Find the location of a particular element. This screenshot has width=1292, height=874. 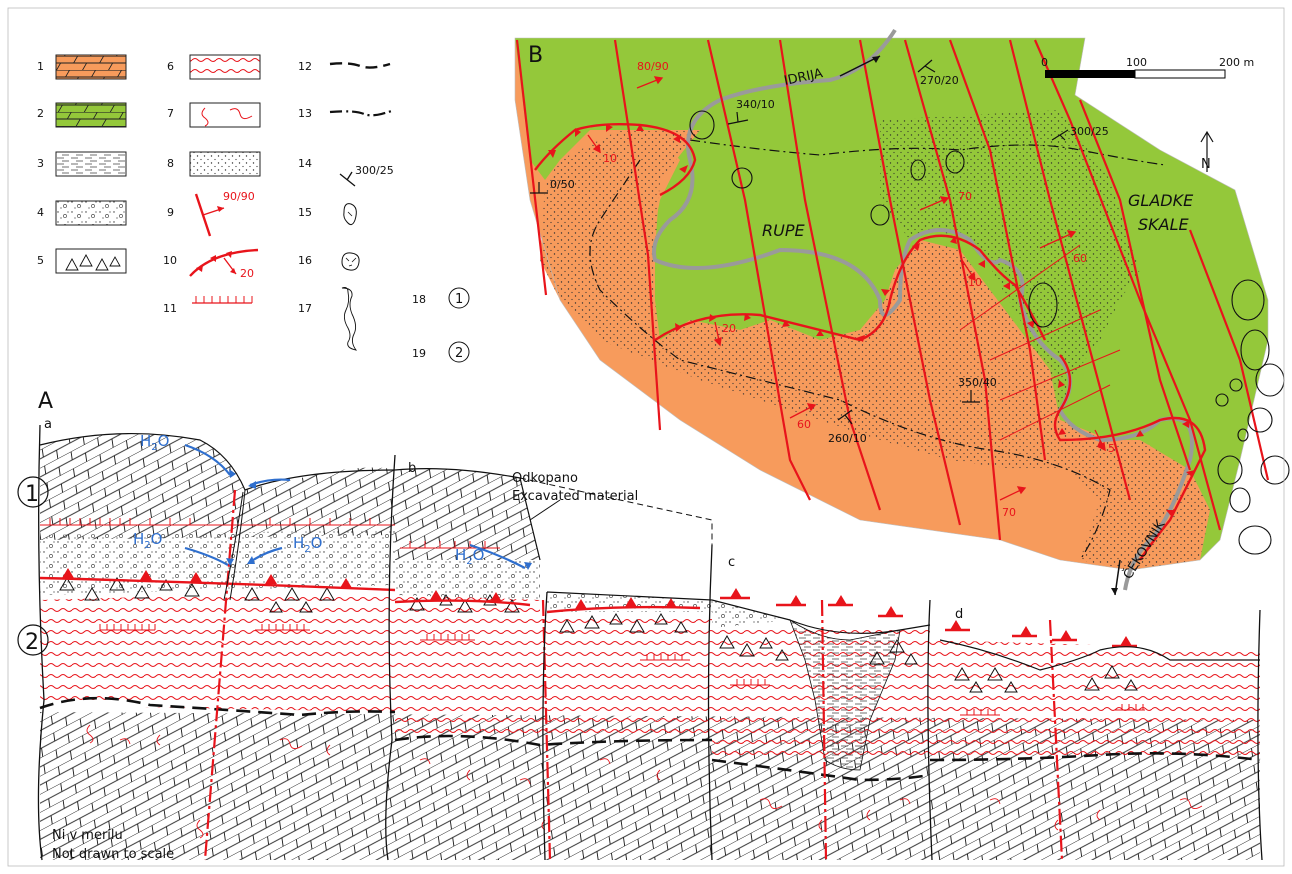

dip-20: 20 is located at coordinates (729, 328).